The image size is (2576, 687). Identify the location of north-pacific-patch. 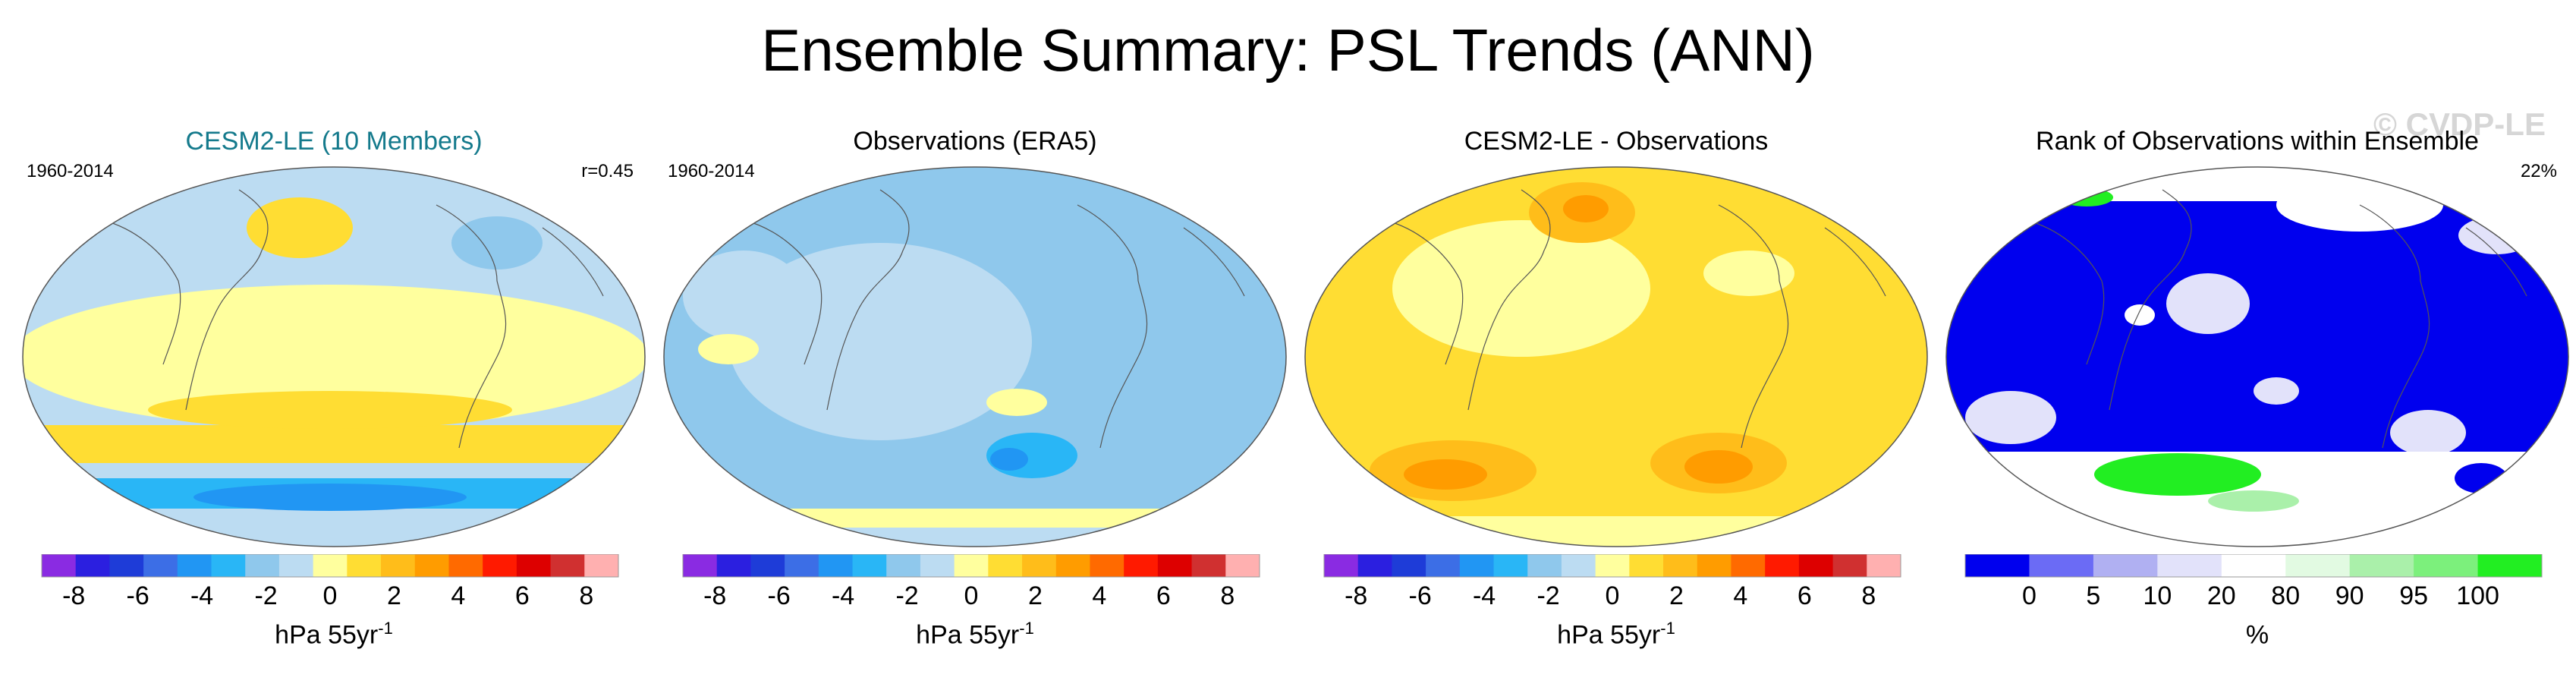
(2208, 303).